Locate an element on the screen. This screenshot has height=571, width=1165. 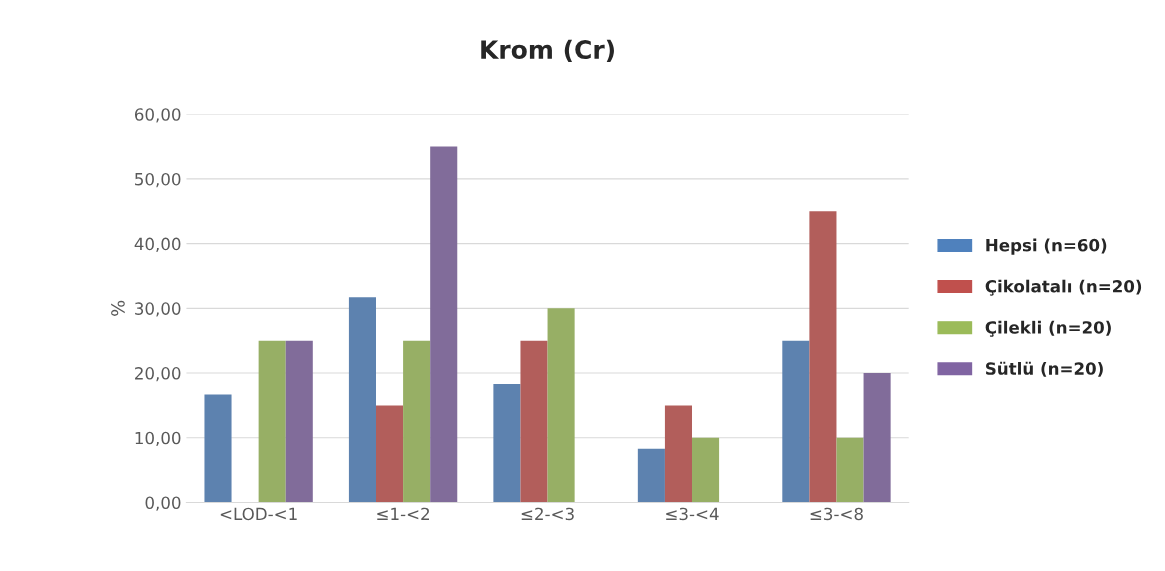
y-tick-label: 40,00 is located at coordinates (157, 244).